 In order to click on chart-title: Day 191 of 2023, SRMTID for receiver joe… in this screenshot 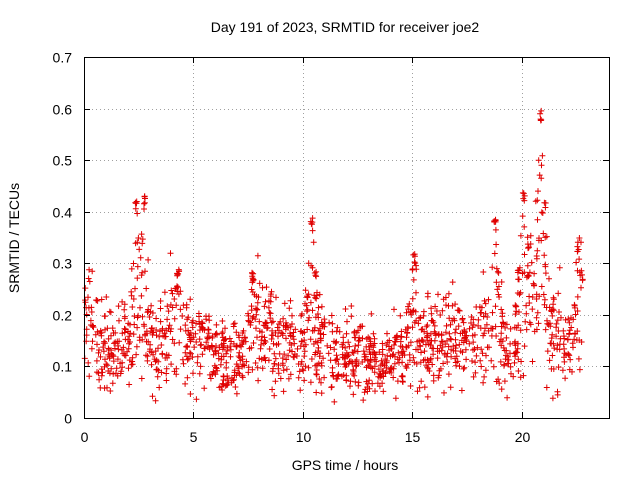, I will do `click(345, 27)`.